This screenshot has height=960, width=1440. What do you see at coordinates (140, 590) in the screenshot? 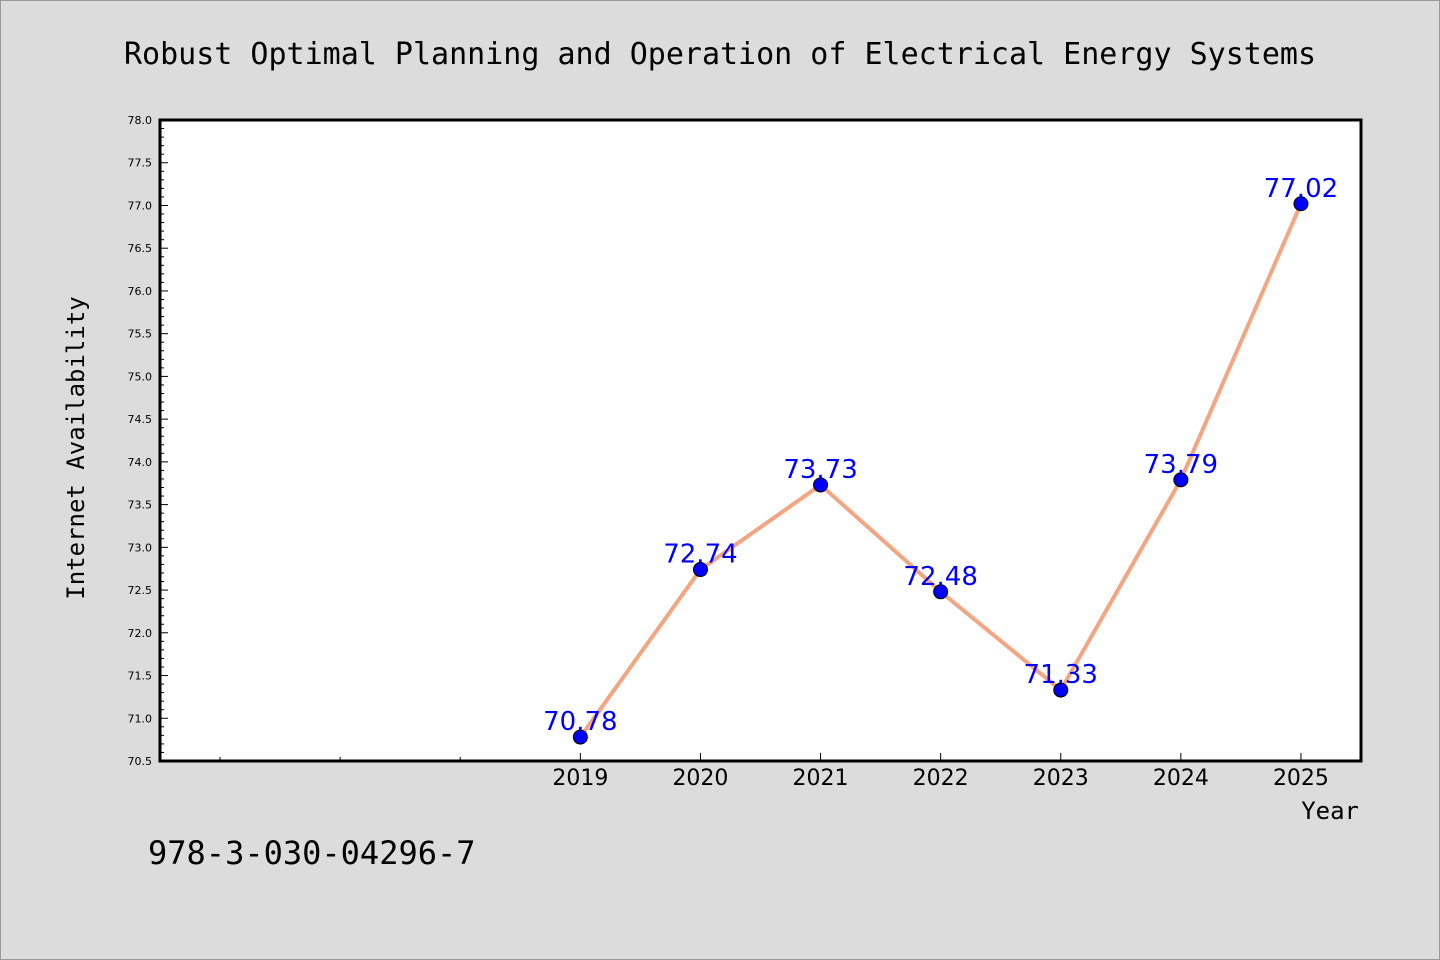
I see `y-tick-label: 72.5` at bounding box center [140, 590].